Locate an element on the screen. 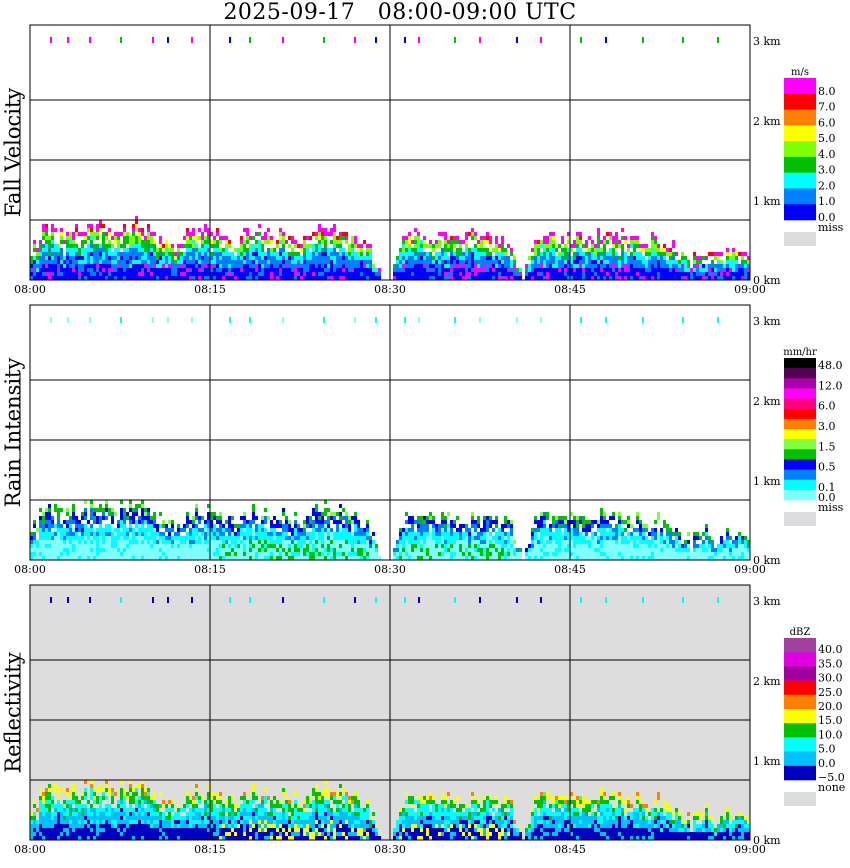 Image resolution: width=850 pixels, height=868 pixels. legend-swatch is located at coordinates (800, 383).